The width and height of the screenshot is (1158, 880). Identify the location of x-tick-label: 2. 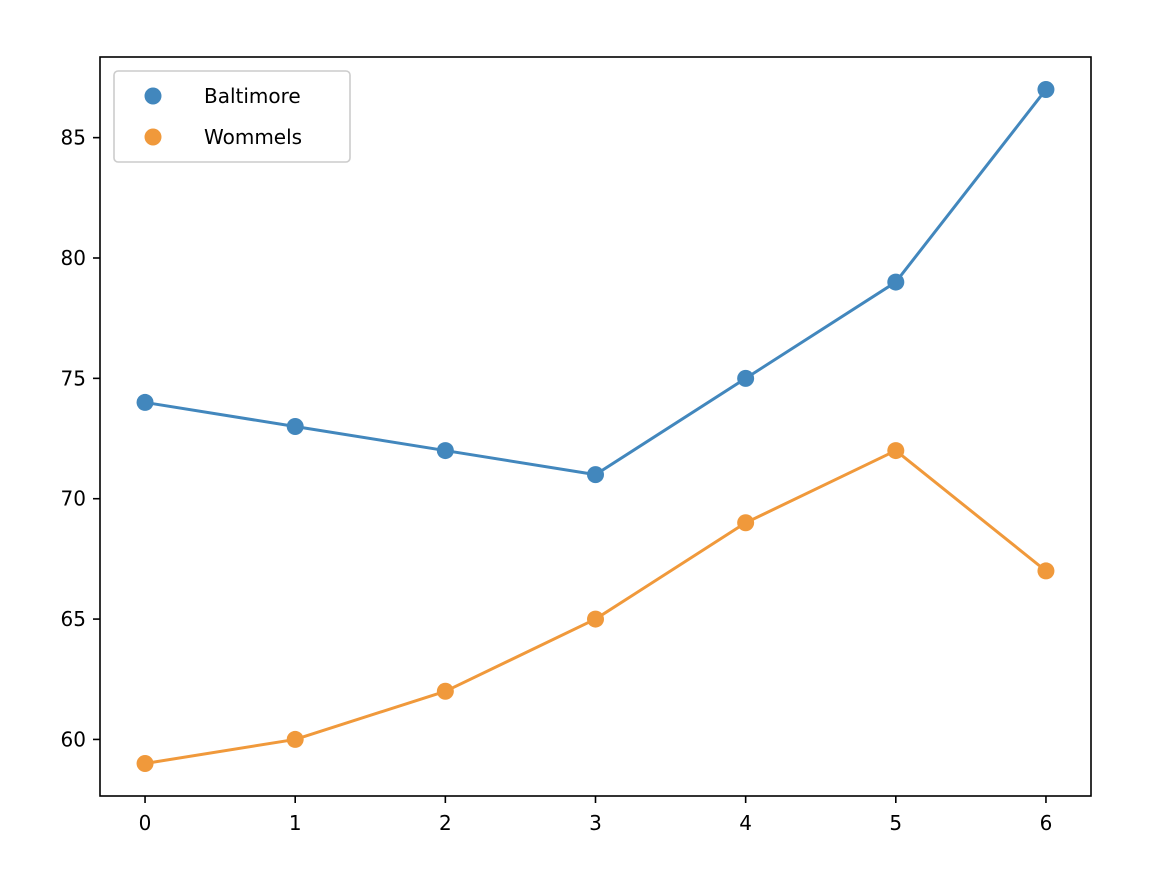
(445, 823).